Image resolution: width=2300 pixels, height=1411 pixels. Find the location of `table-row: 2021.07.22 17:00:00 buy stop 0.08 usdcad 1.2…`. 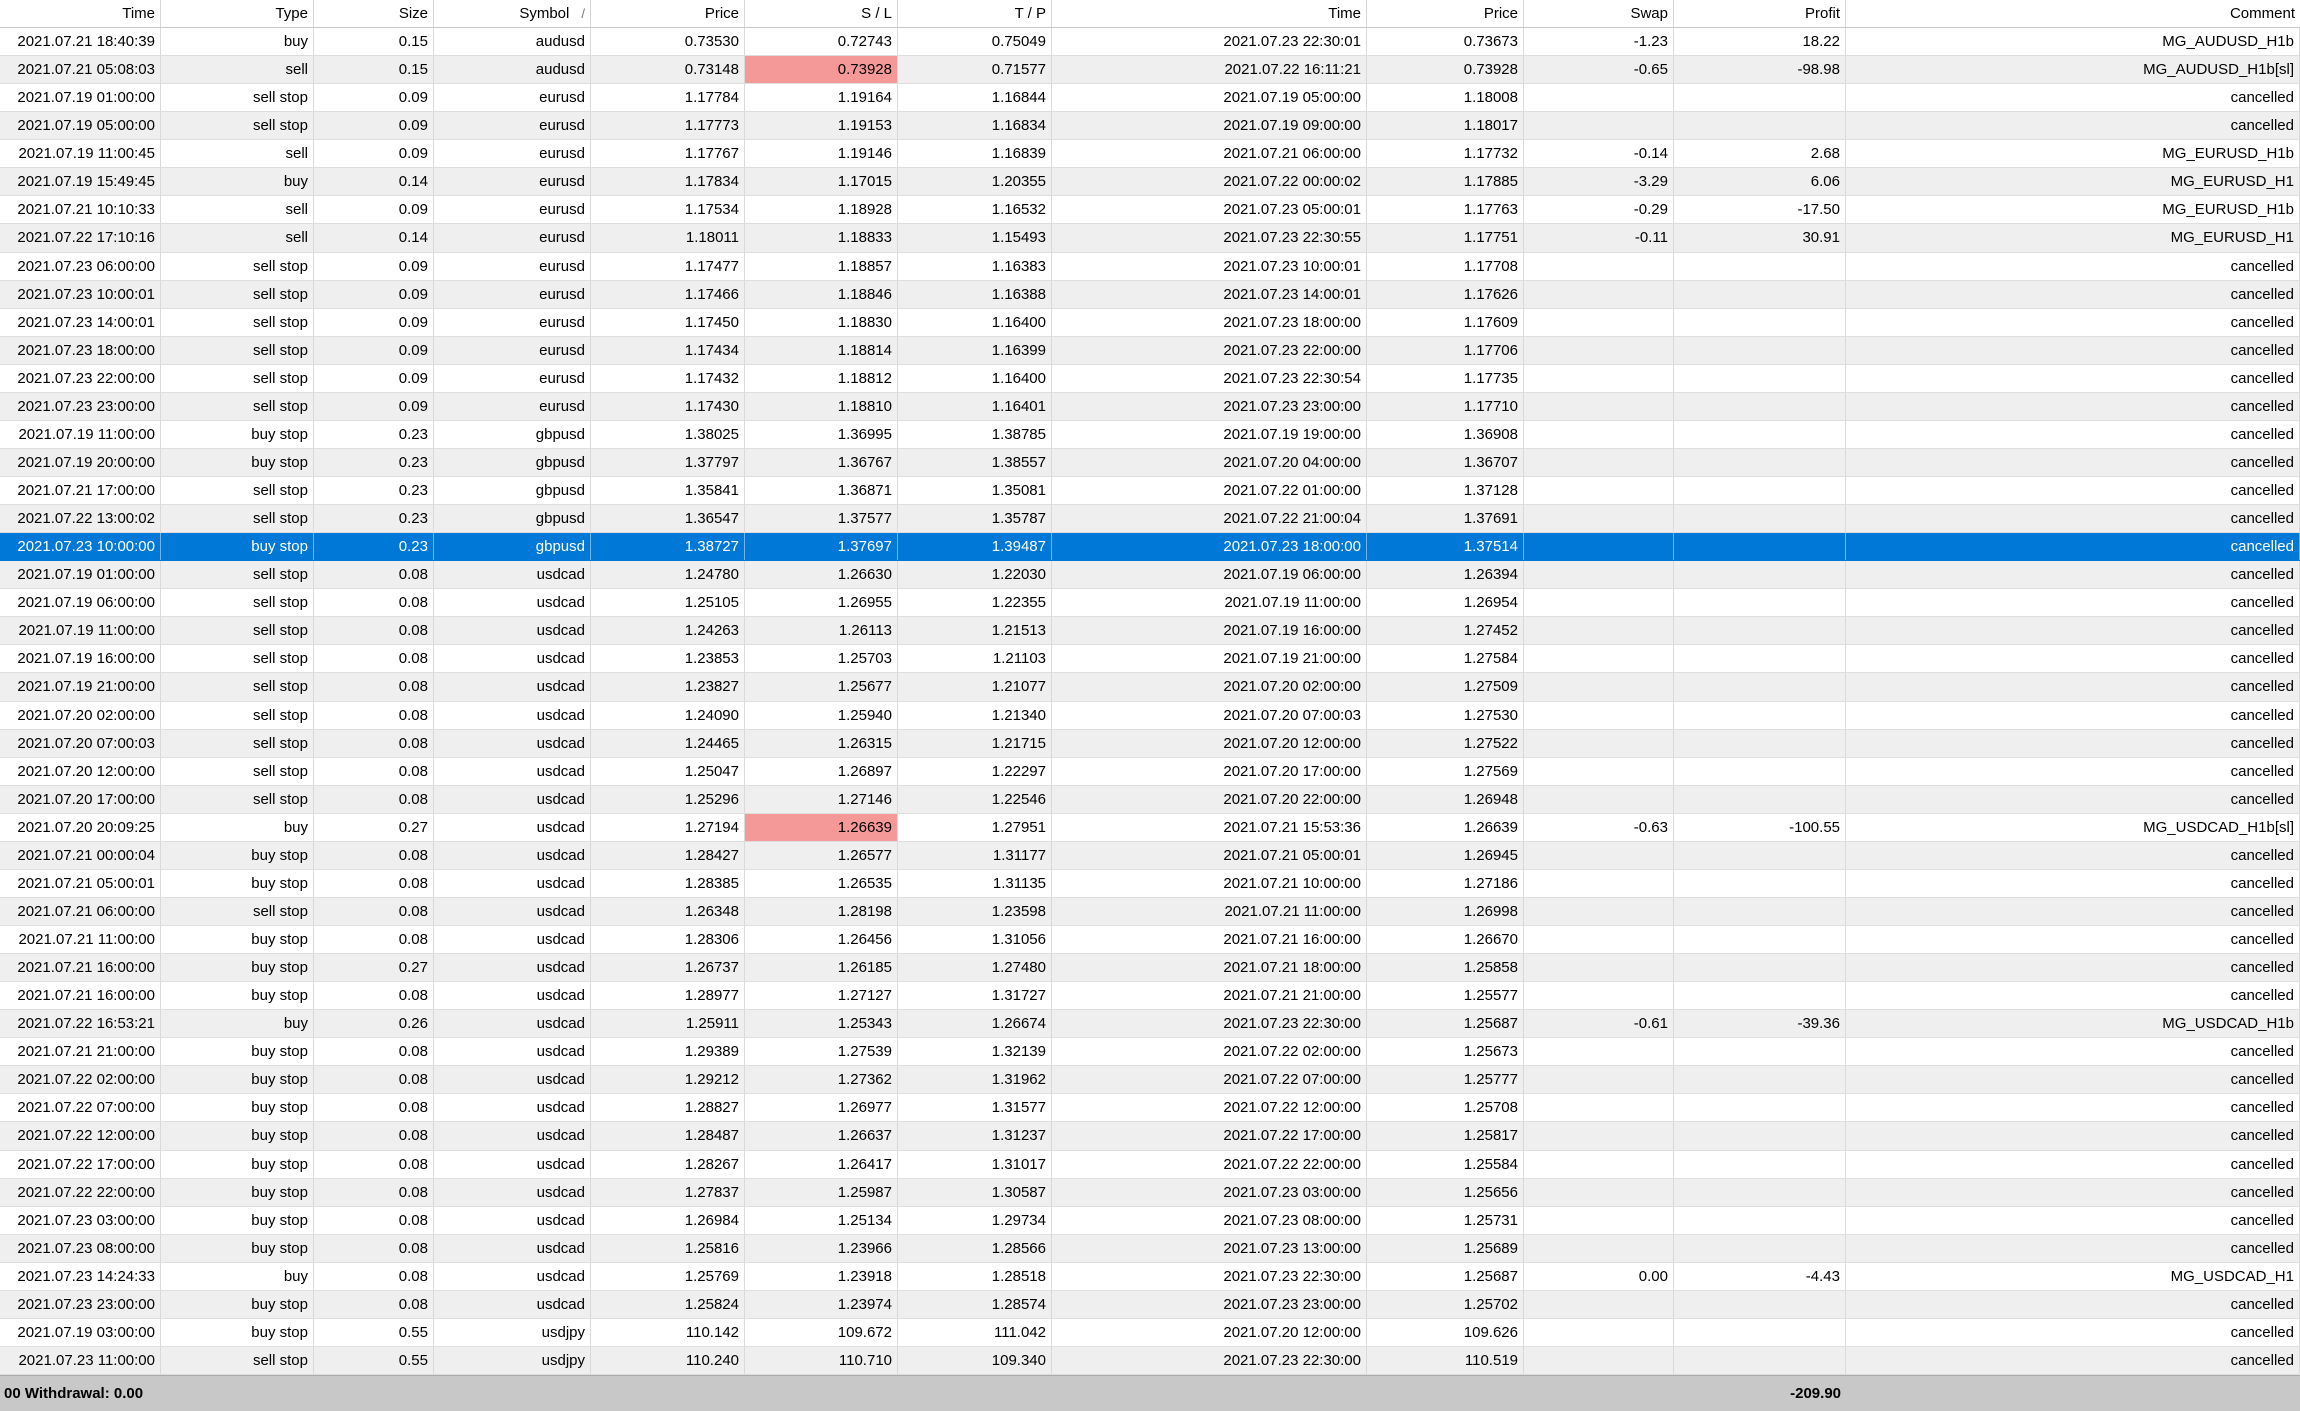

table-row: 2021.07.22 17:00:00 buy stop 0.08 usdcad 1.2… is located at coordinates (1150, 1164).